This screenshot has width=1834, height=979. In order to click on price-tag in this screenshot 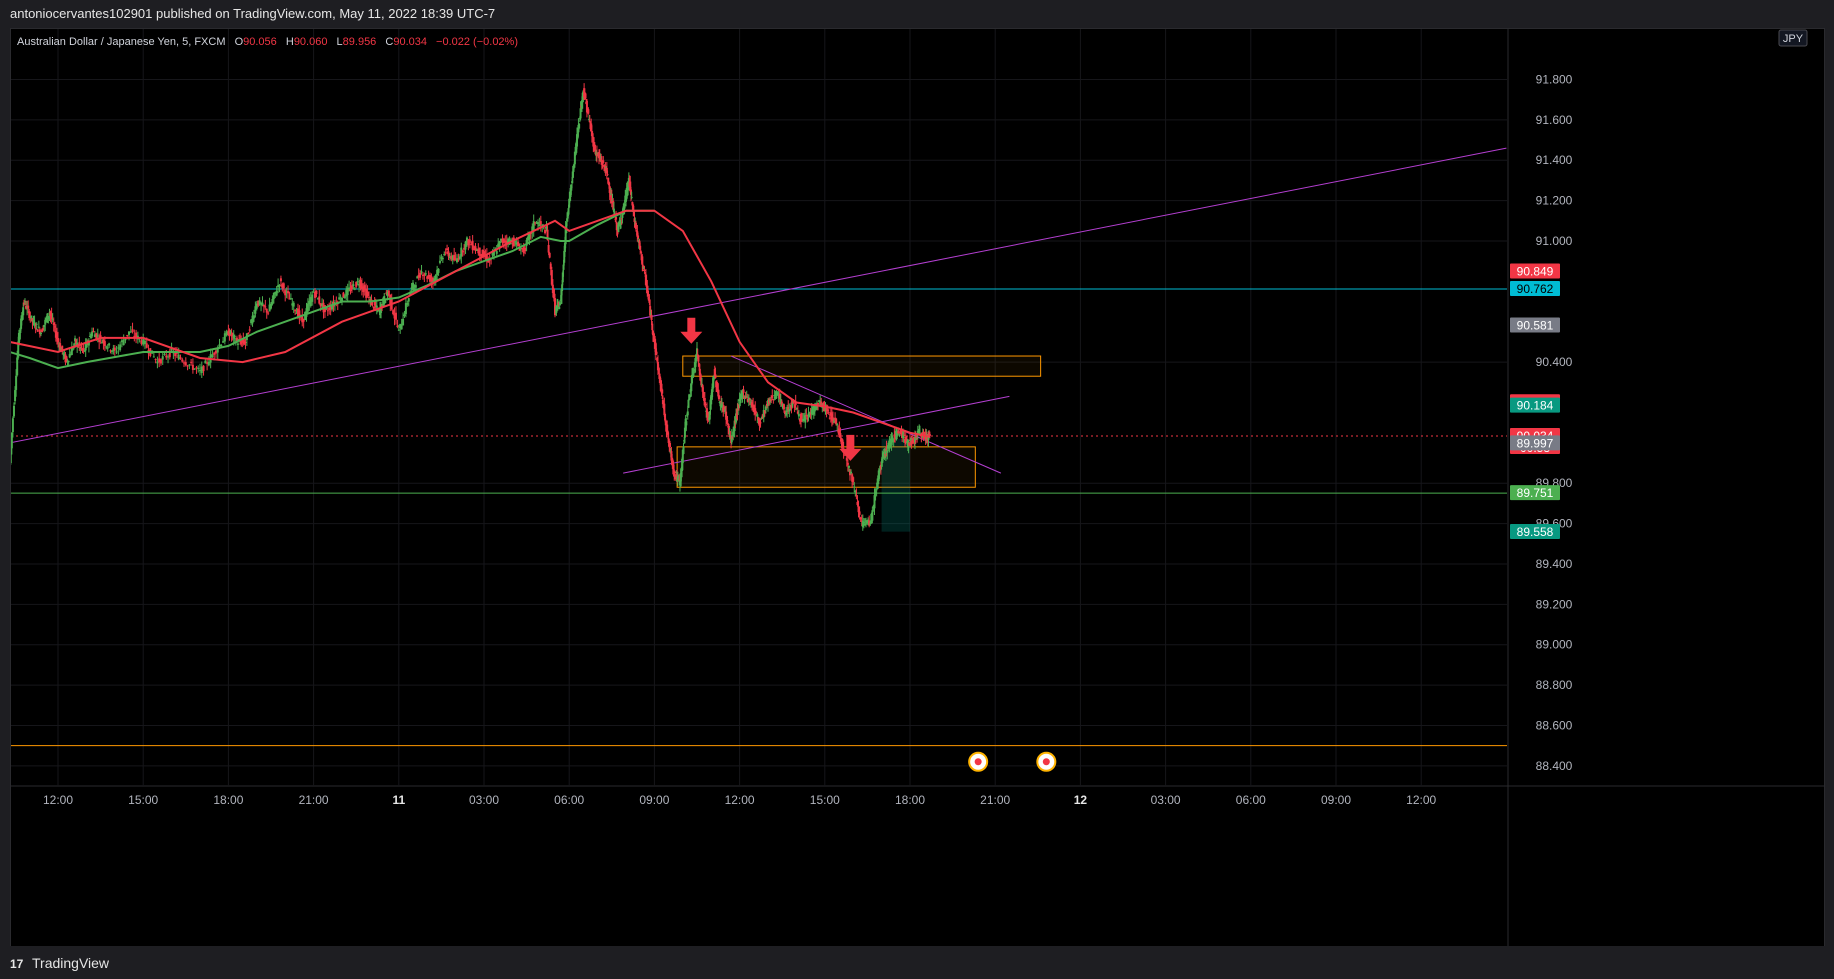, I will do `click(1535, 405)`.